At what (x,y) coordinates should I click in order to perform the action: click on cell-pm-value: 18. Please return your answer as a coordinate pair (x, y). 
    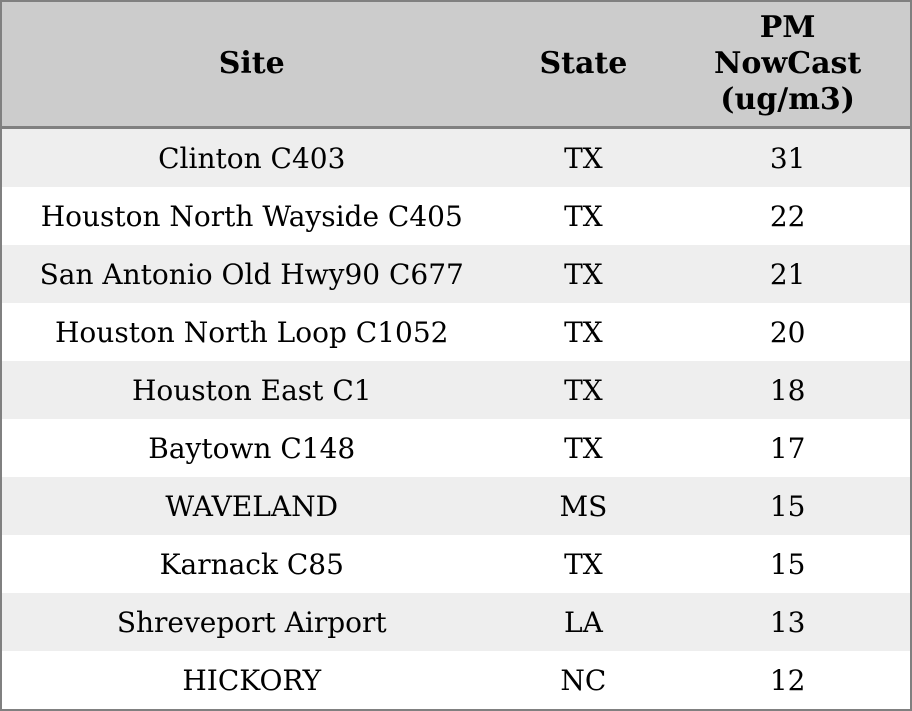
    Looking at the image, I should click on (787, 390).